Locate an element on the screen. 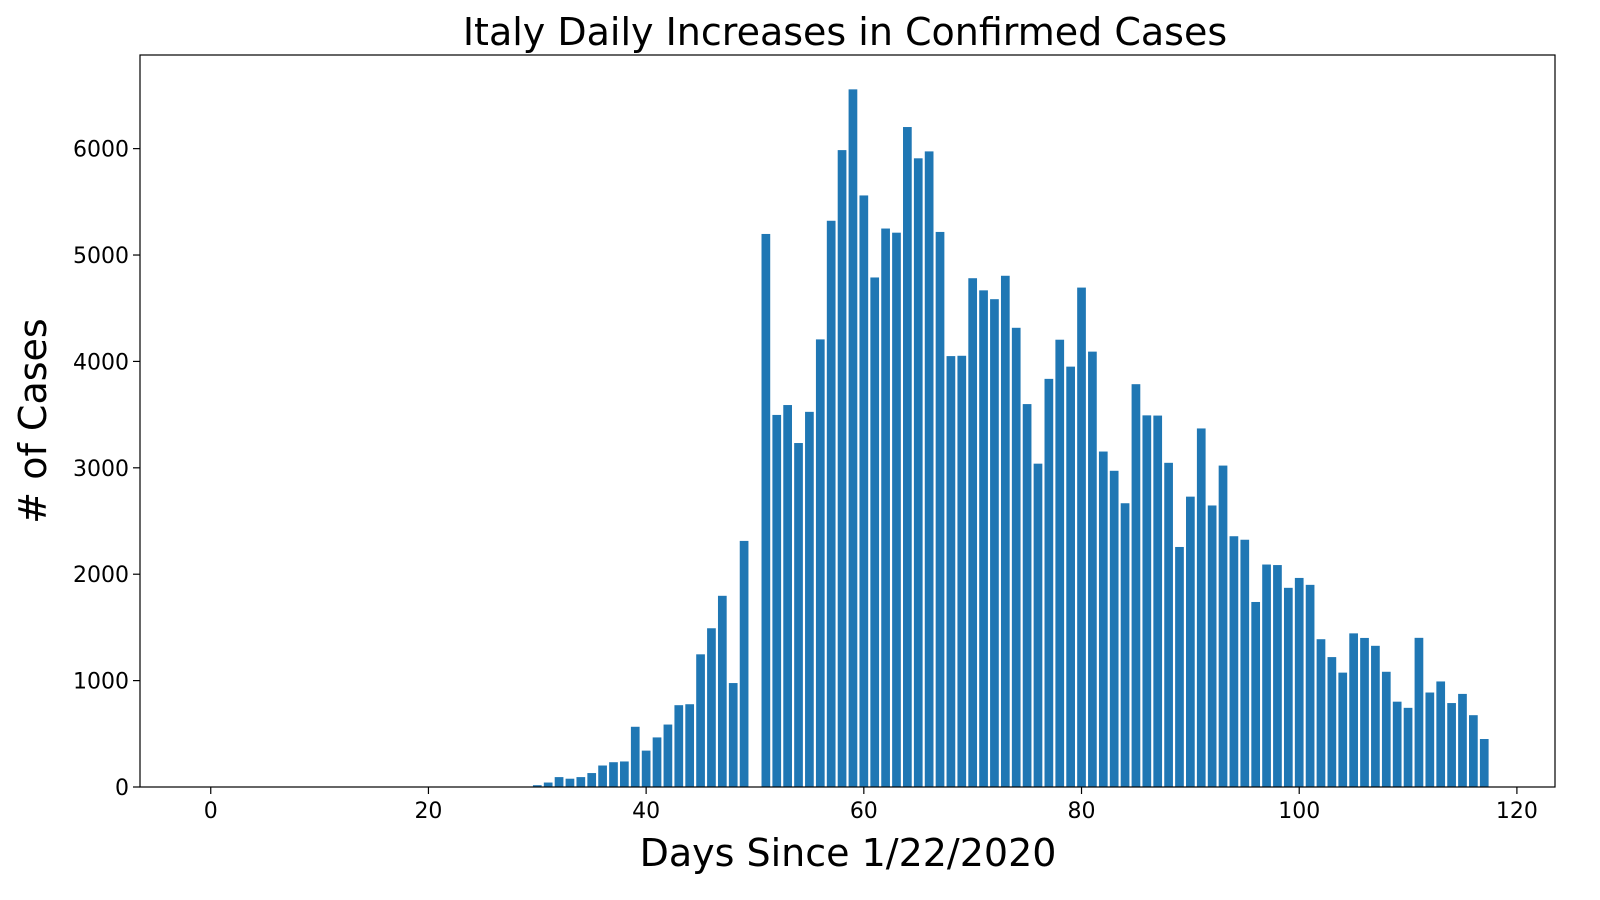 The width and height of the screenshot is (1600, 900). x-tick-label: 60 is located at coordinates (864, 811).